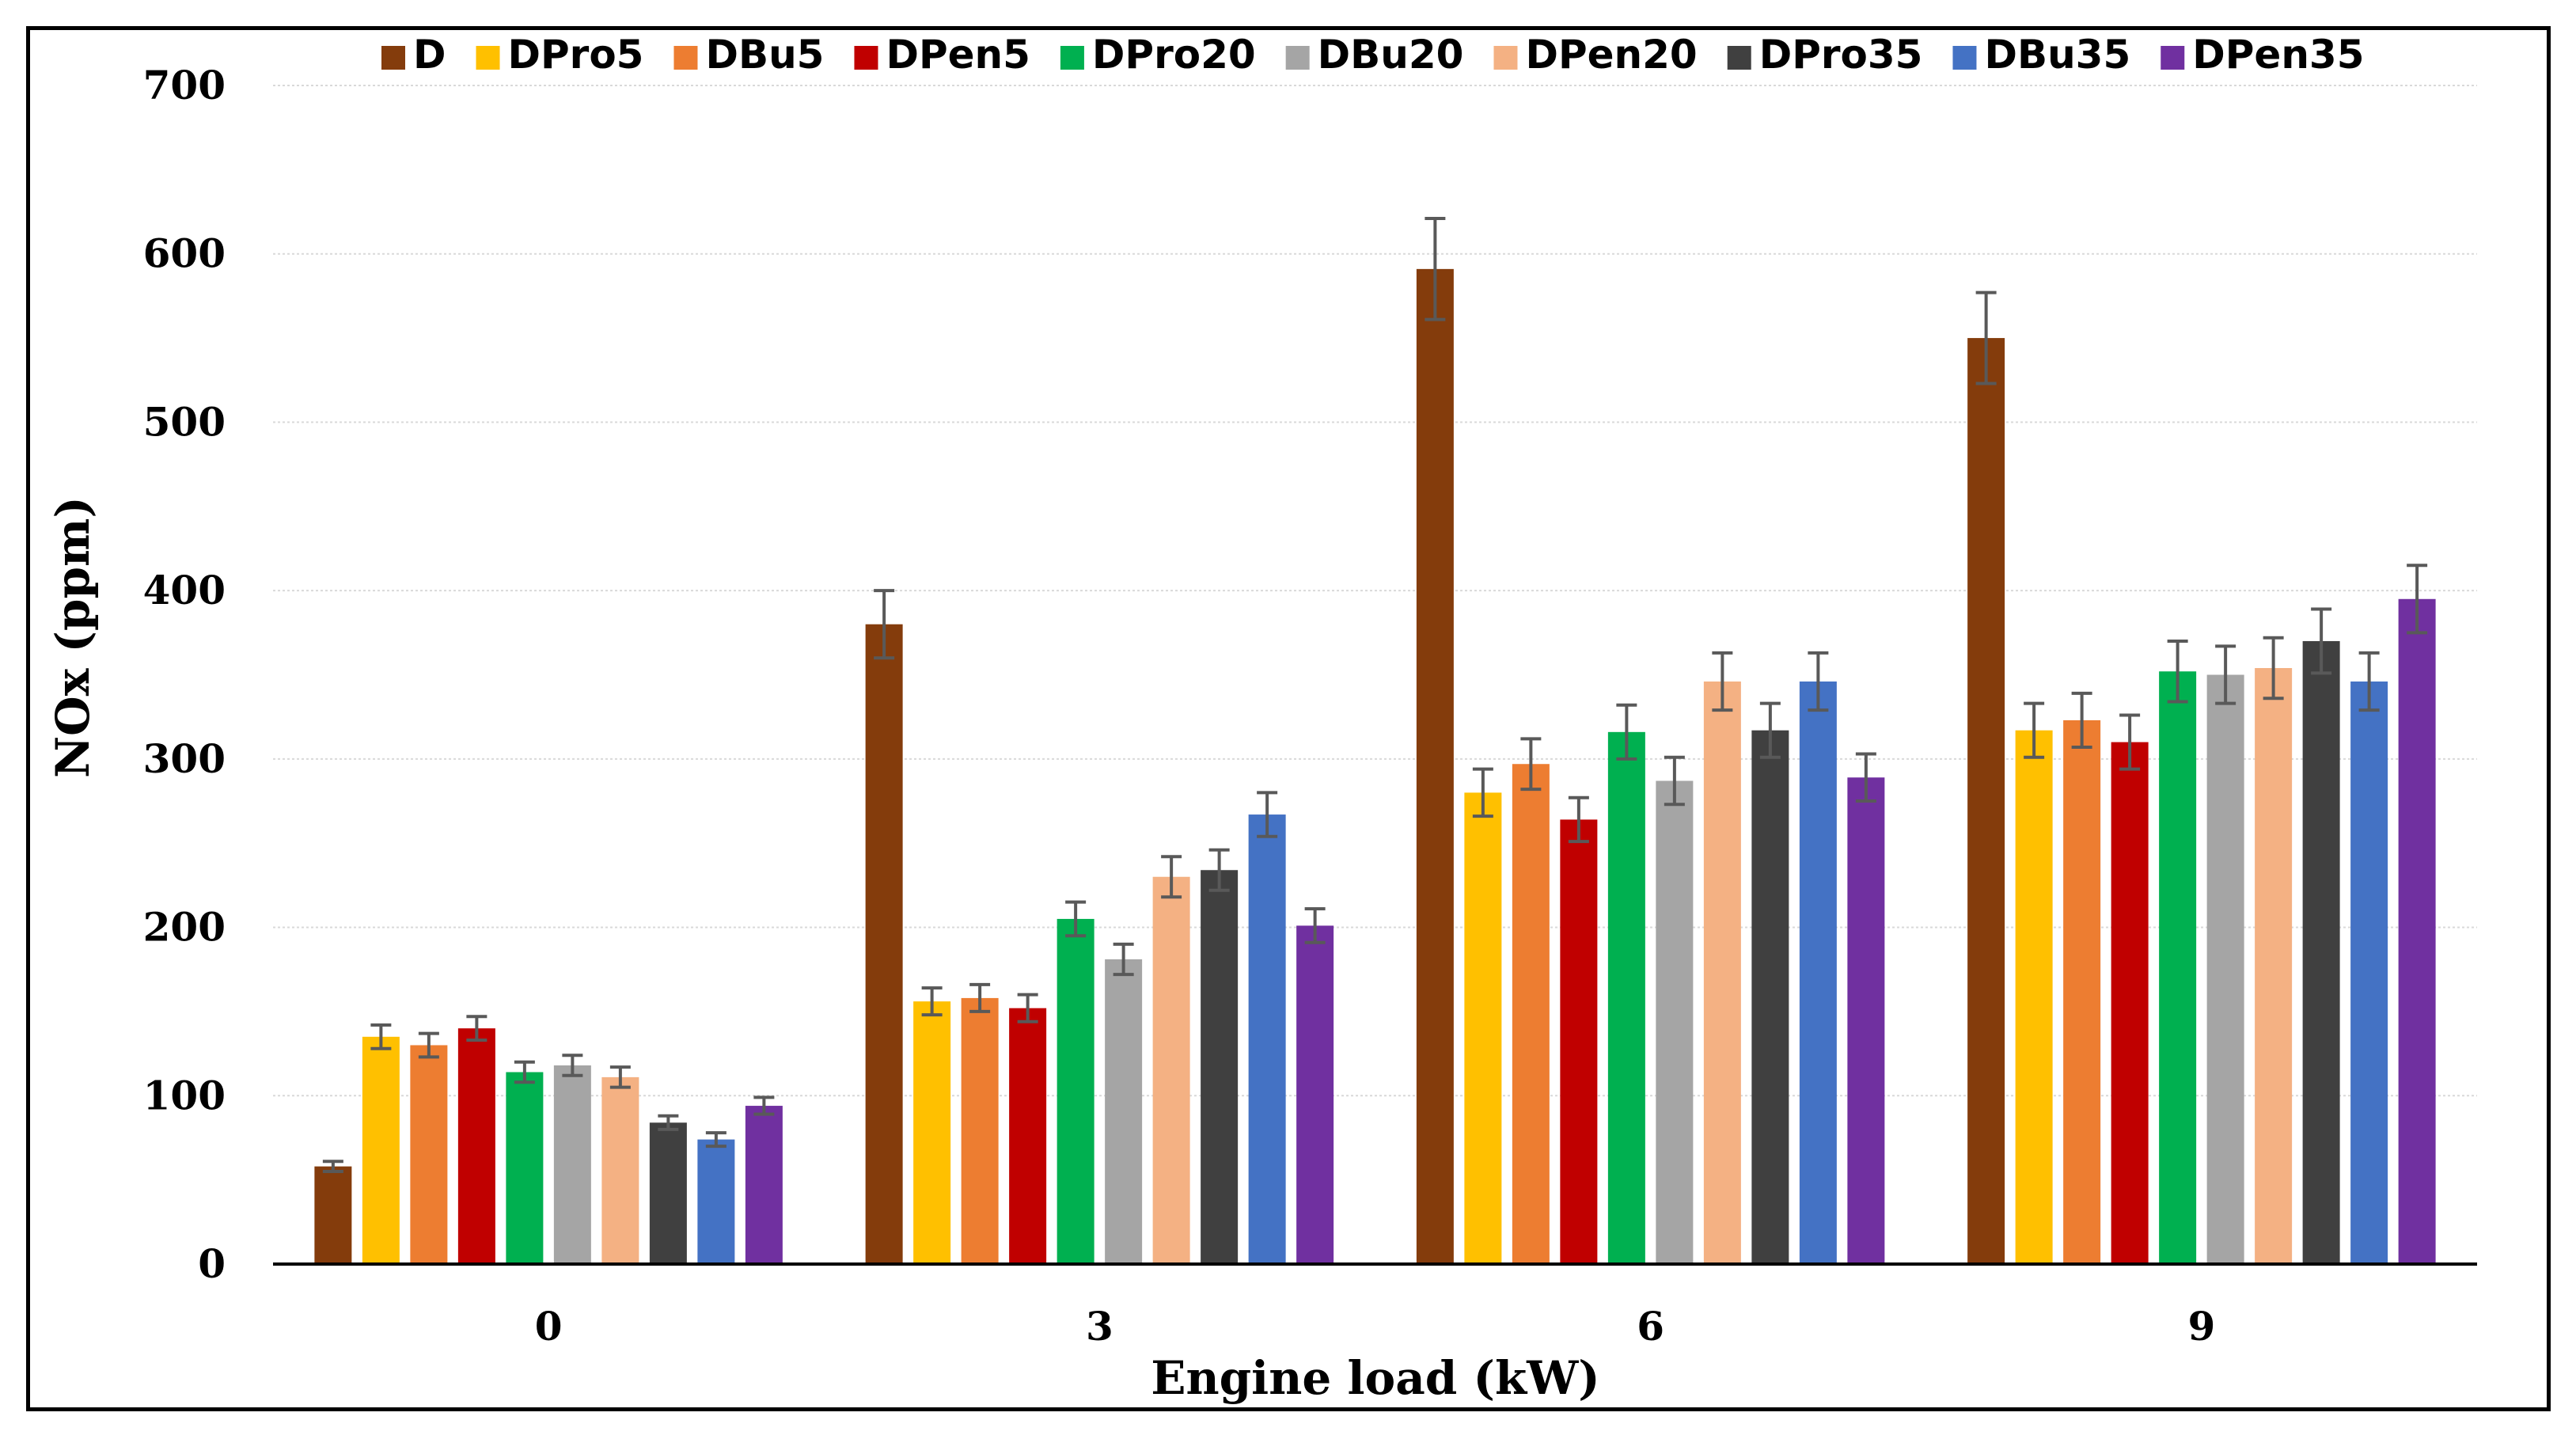 Image resolution: width=2576 pixels, height=1439 pixels. Describe the element at coordinates (184, 927) in the screenshot. I see `y-tick-label: 200` at that location.